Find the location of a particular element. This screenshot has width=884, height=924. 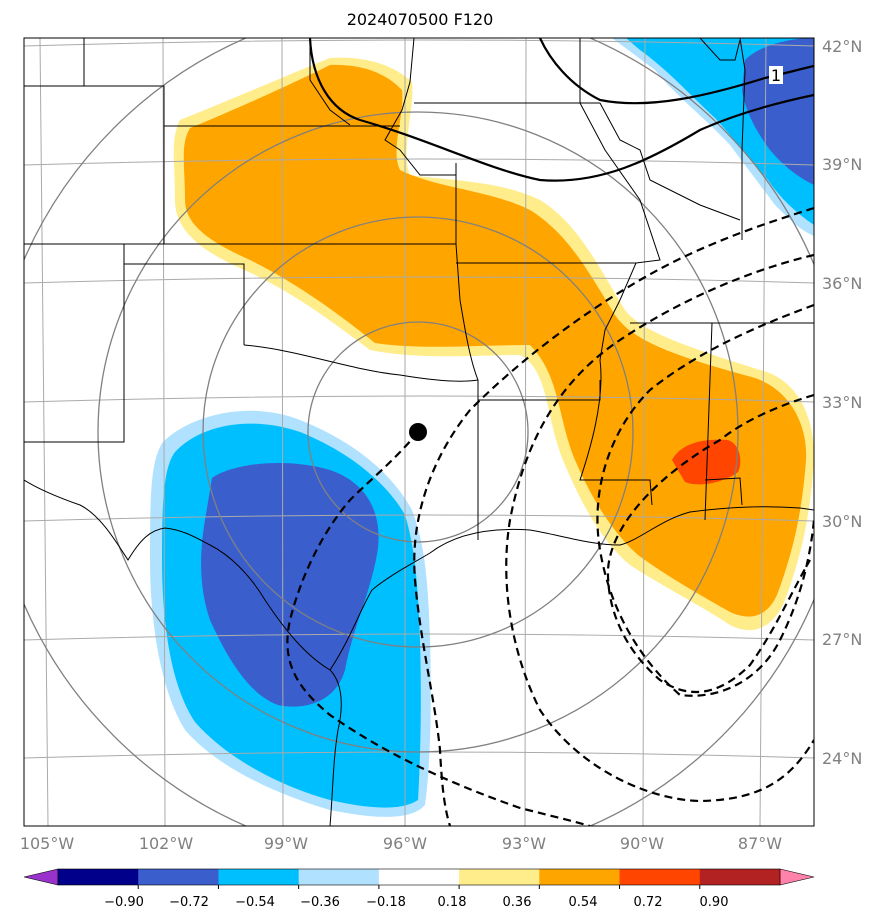

lat-label-39n: 39°N is located at coordinates (842, 164).